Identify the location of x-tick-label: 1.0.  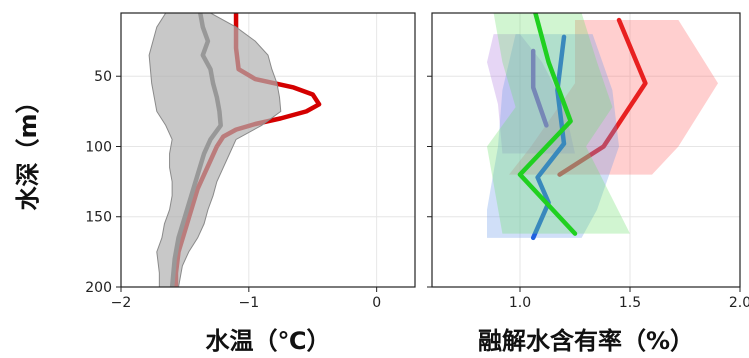
(520, 303).